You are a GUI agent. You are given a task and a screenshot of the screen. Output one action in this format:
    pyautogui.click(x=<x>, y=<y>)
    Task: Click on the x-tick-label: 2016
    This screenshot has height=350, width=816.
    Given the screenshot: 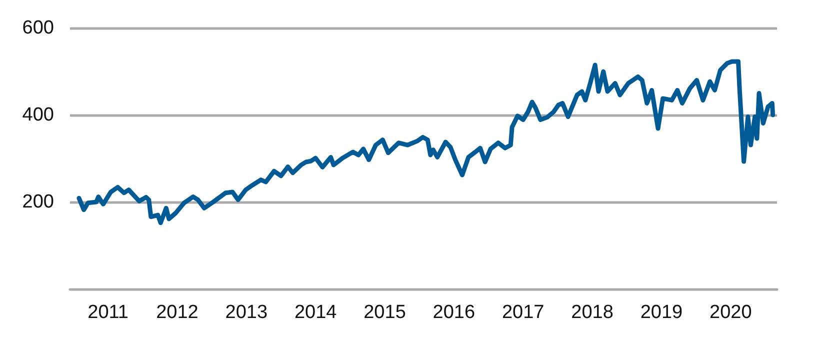 What is the action you would take?
    pyautogui.click(x=454, y=312)
    